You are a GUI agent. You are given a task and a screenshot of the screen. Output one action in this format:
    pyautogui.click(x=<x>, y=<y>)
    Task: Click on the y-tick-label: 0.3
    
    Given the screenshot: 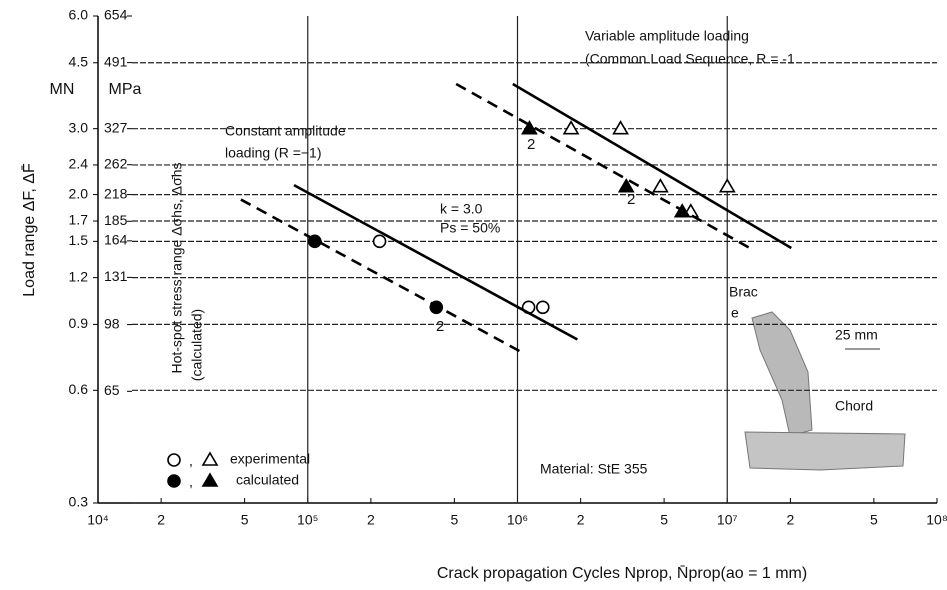 What is the action you would take?
    pyautogui.click(x=79, y=502)
    